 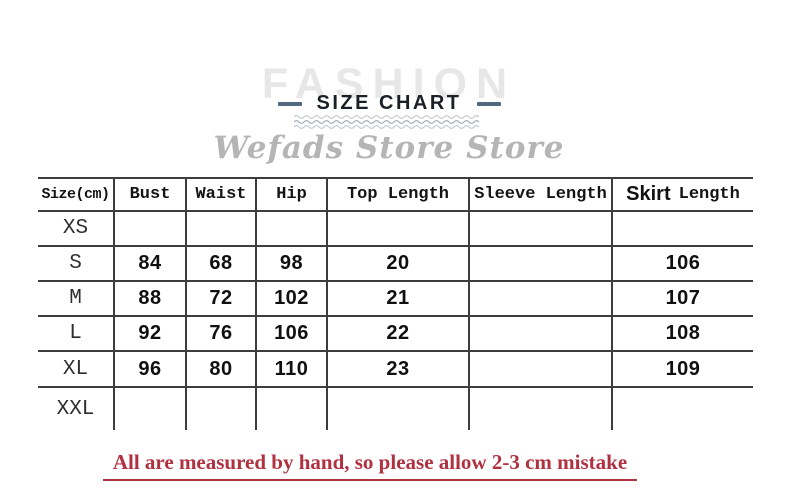 I want to click on size-label-s: S, so click(x=75, y=263).